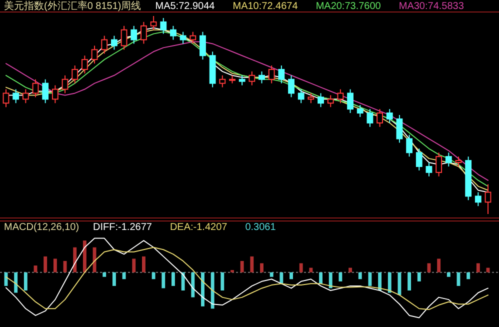 This screenshot has height=327, width=499. Describe the element at coordinates (349, 6) in the screenshot. I see `text: MA20:73.7600` at that location.